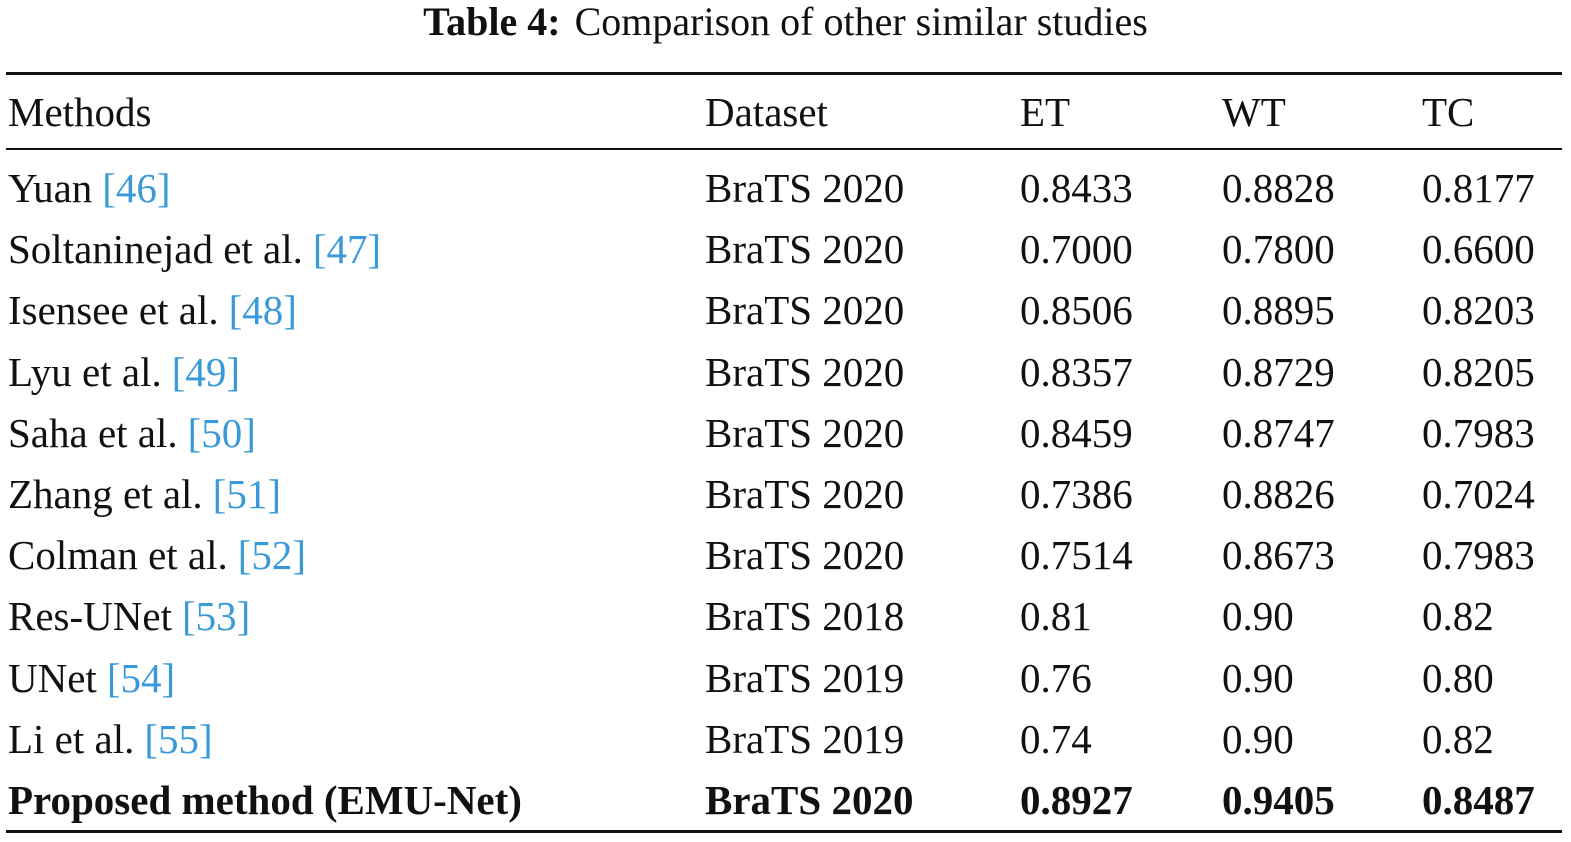  I want to click on method-name: Soltaninejad et al., so click(155, 249).